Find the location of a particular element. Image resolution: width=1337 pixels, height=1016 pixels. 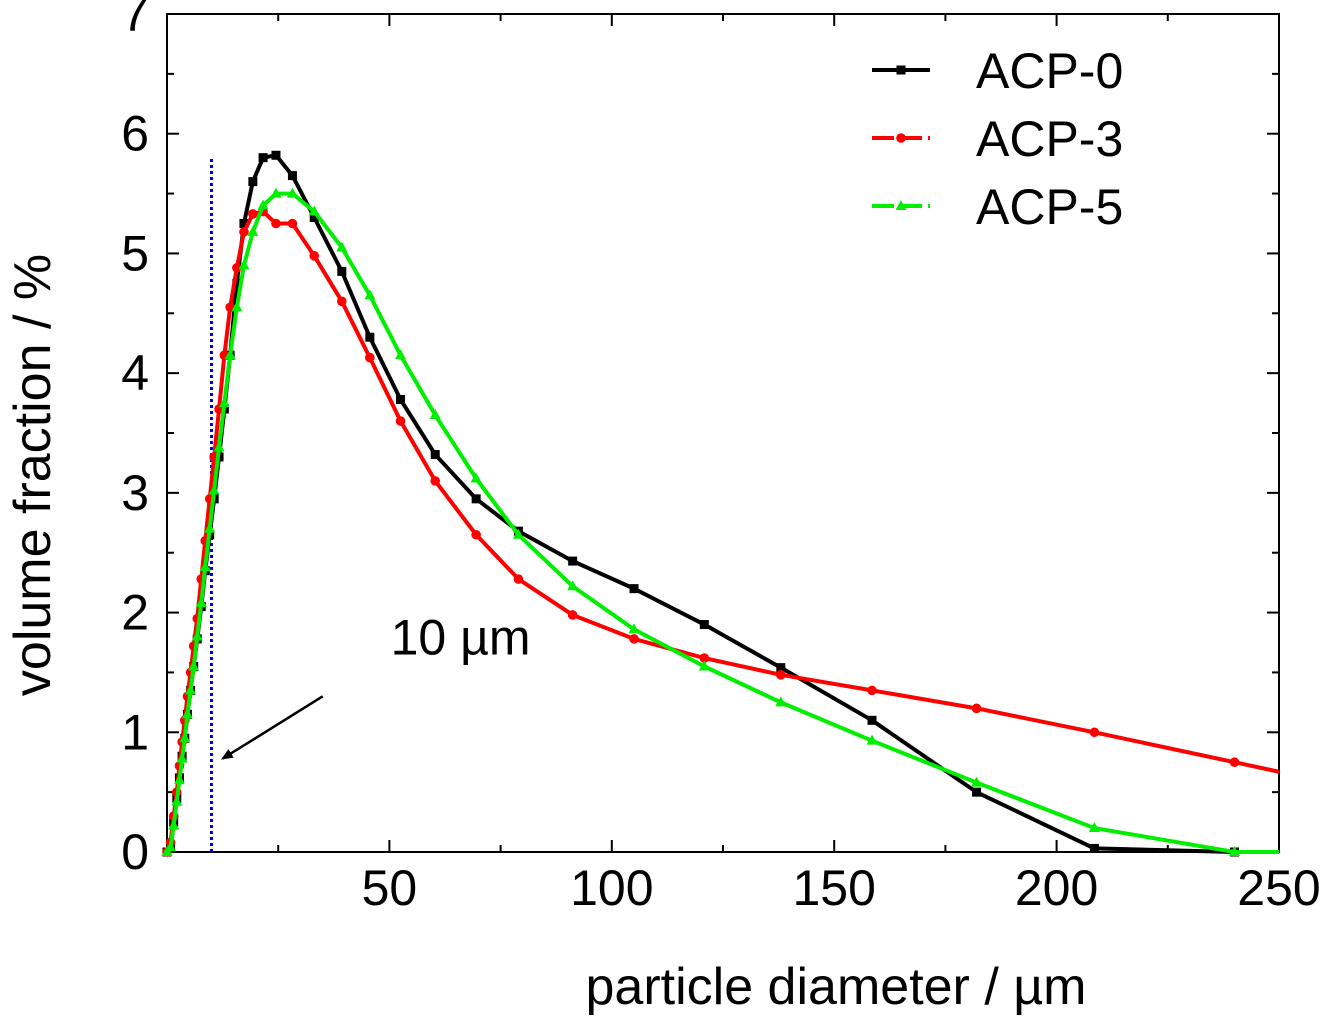

y-axis-title: volume fraction / % is located at coordinates (33, 475).